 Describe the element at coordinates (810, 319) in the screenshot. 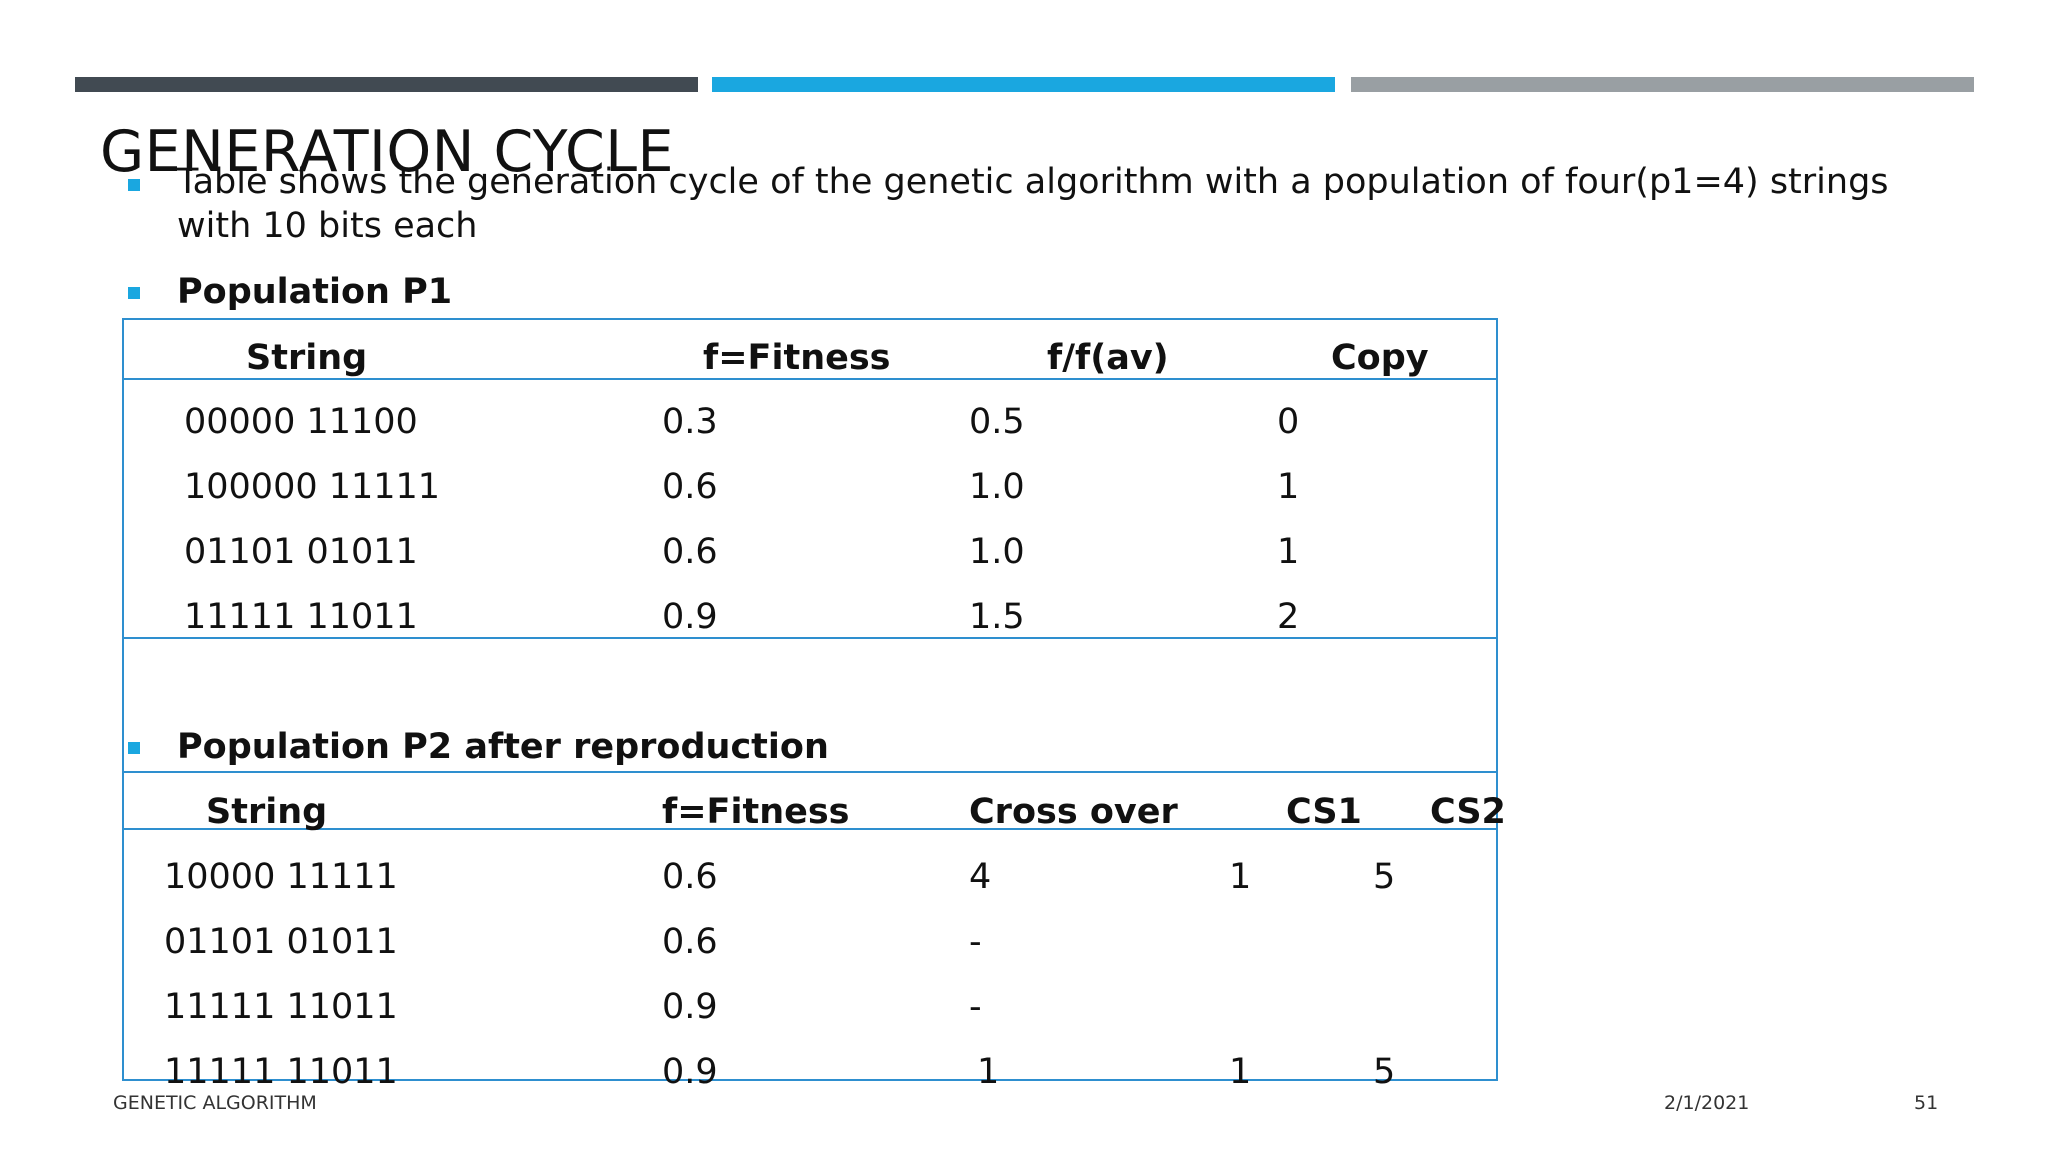

I see `table-border-top` at that location.